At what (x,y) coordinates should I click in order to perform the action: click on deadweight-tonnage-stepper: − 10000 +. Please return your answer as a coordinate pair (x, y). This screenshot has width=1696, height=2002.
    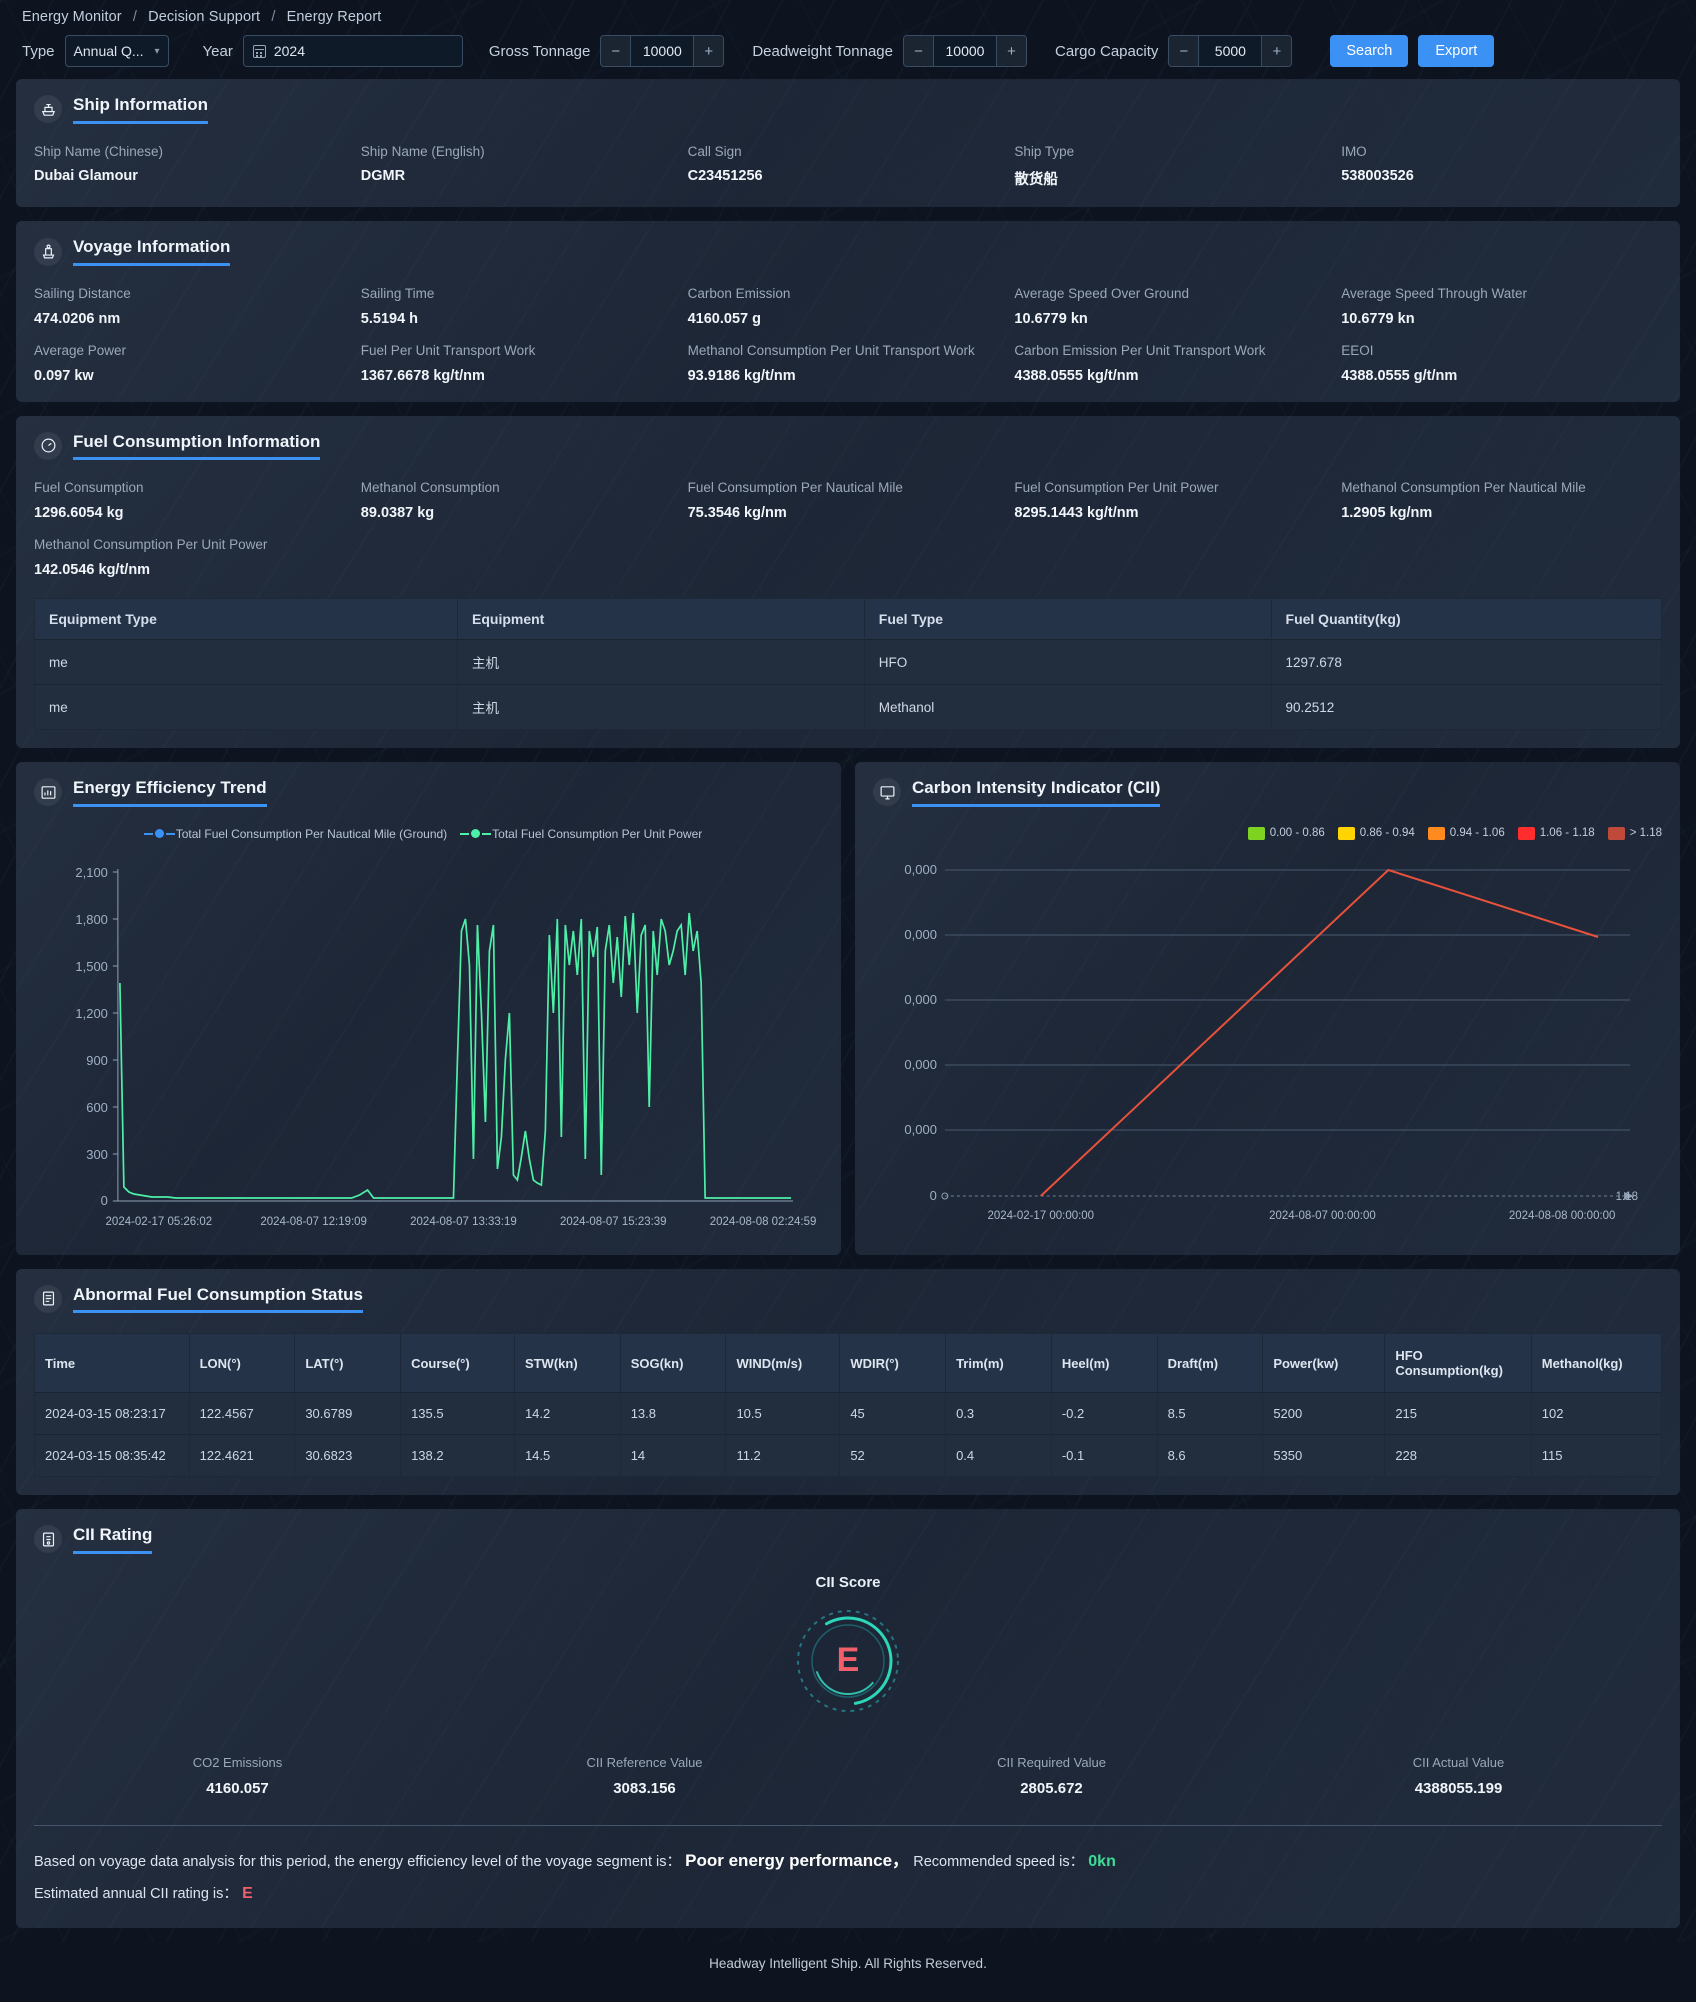
    Looking at the image, I should click on (964, 51).